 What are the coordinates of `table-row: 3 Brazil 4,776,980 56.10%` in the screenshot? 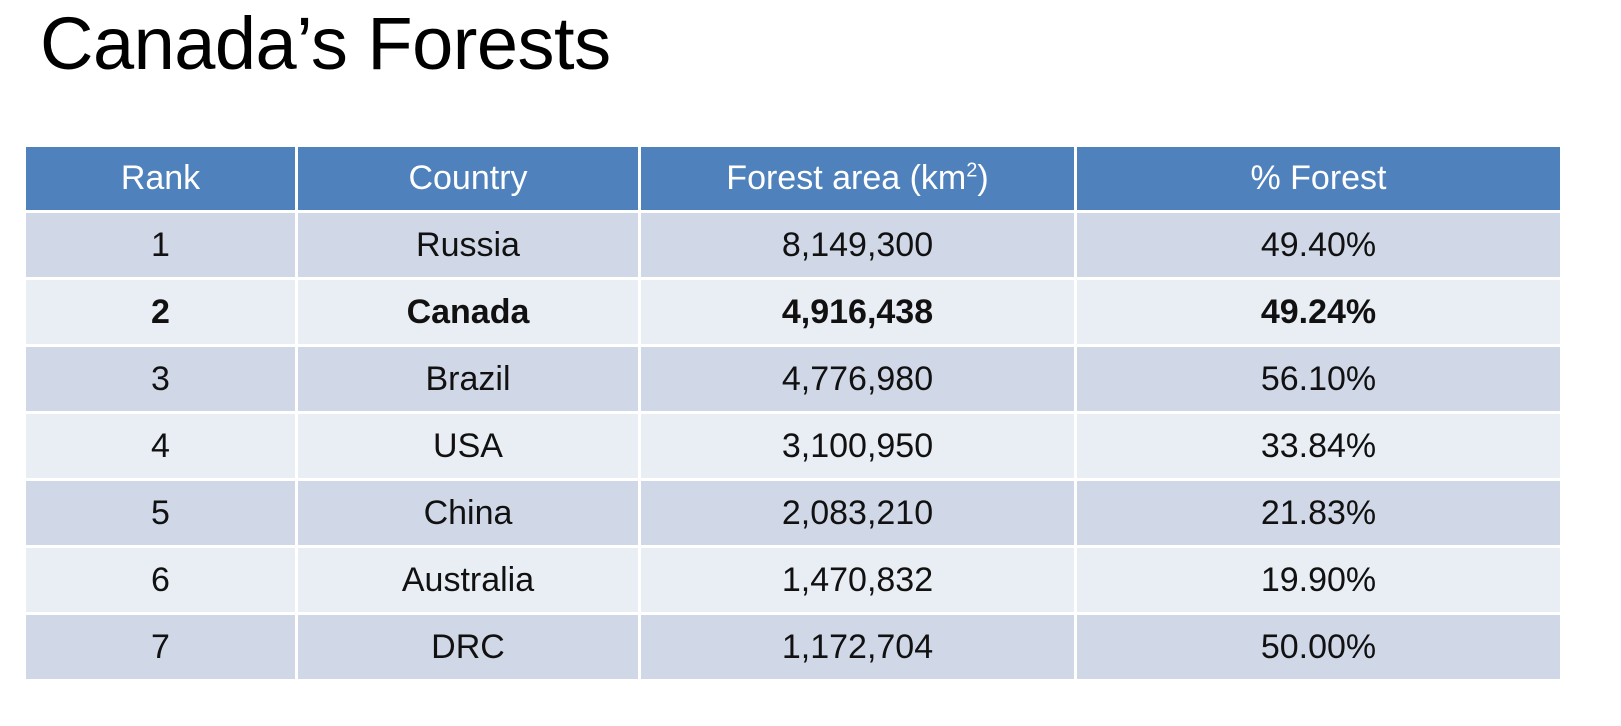 It's located at (793, 379).